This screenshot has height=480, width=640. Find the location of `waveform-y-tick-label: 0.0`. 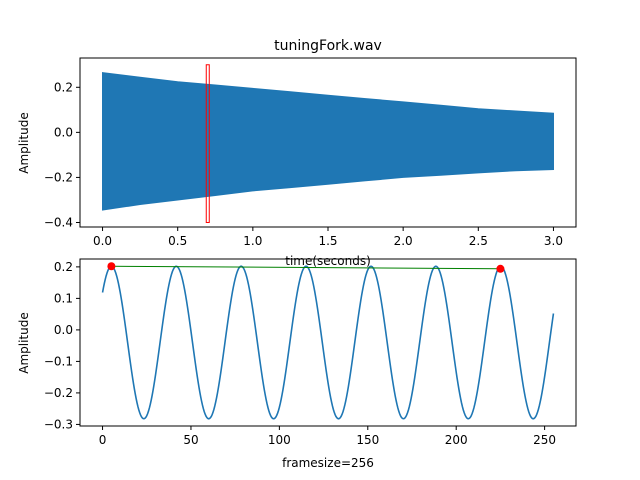

waveform-y-tick-label: 0.0 is located at coordinates (63, 132).